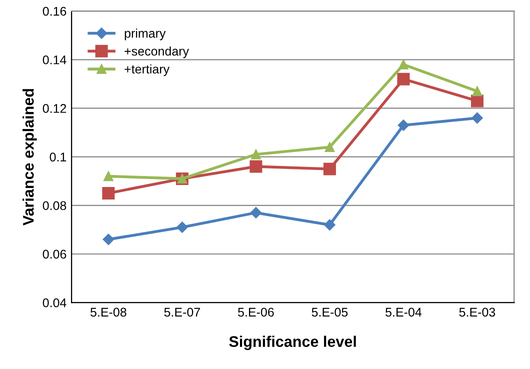  I want to click on y-tick-label: 0.12, so click(54, 108).